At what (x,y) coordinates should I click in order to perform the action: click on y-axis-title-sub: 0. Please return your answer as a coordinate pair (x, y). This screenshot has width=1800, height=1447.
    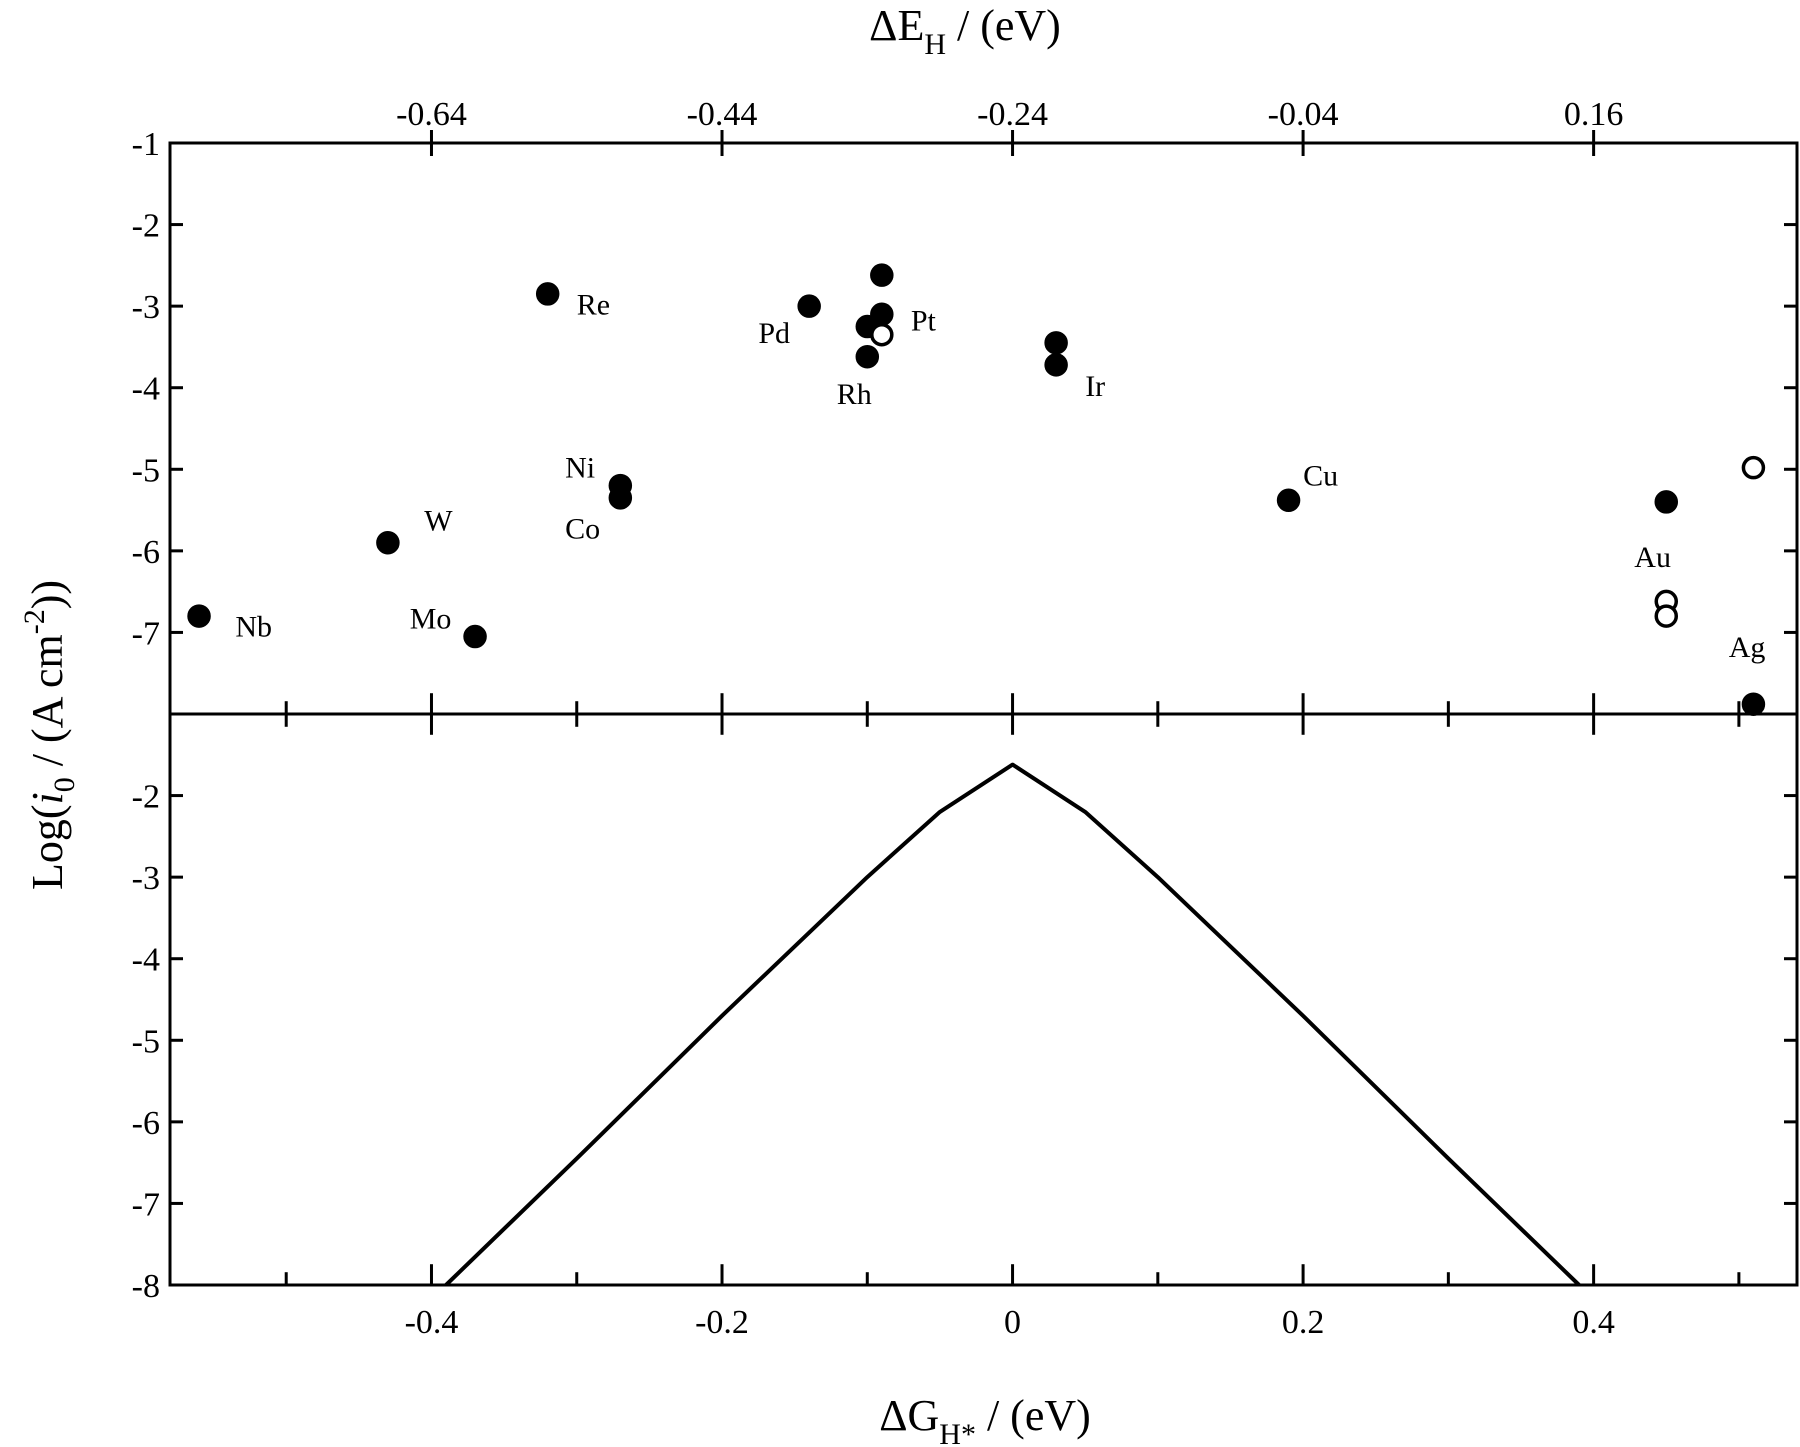
    Looking at the image, I should click on (64, 784).